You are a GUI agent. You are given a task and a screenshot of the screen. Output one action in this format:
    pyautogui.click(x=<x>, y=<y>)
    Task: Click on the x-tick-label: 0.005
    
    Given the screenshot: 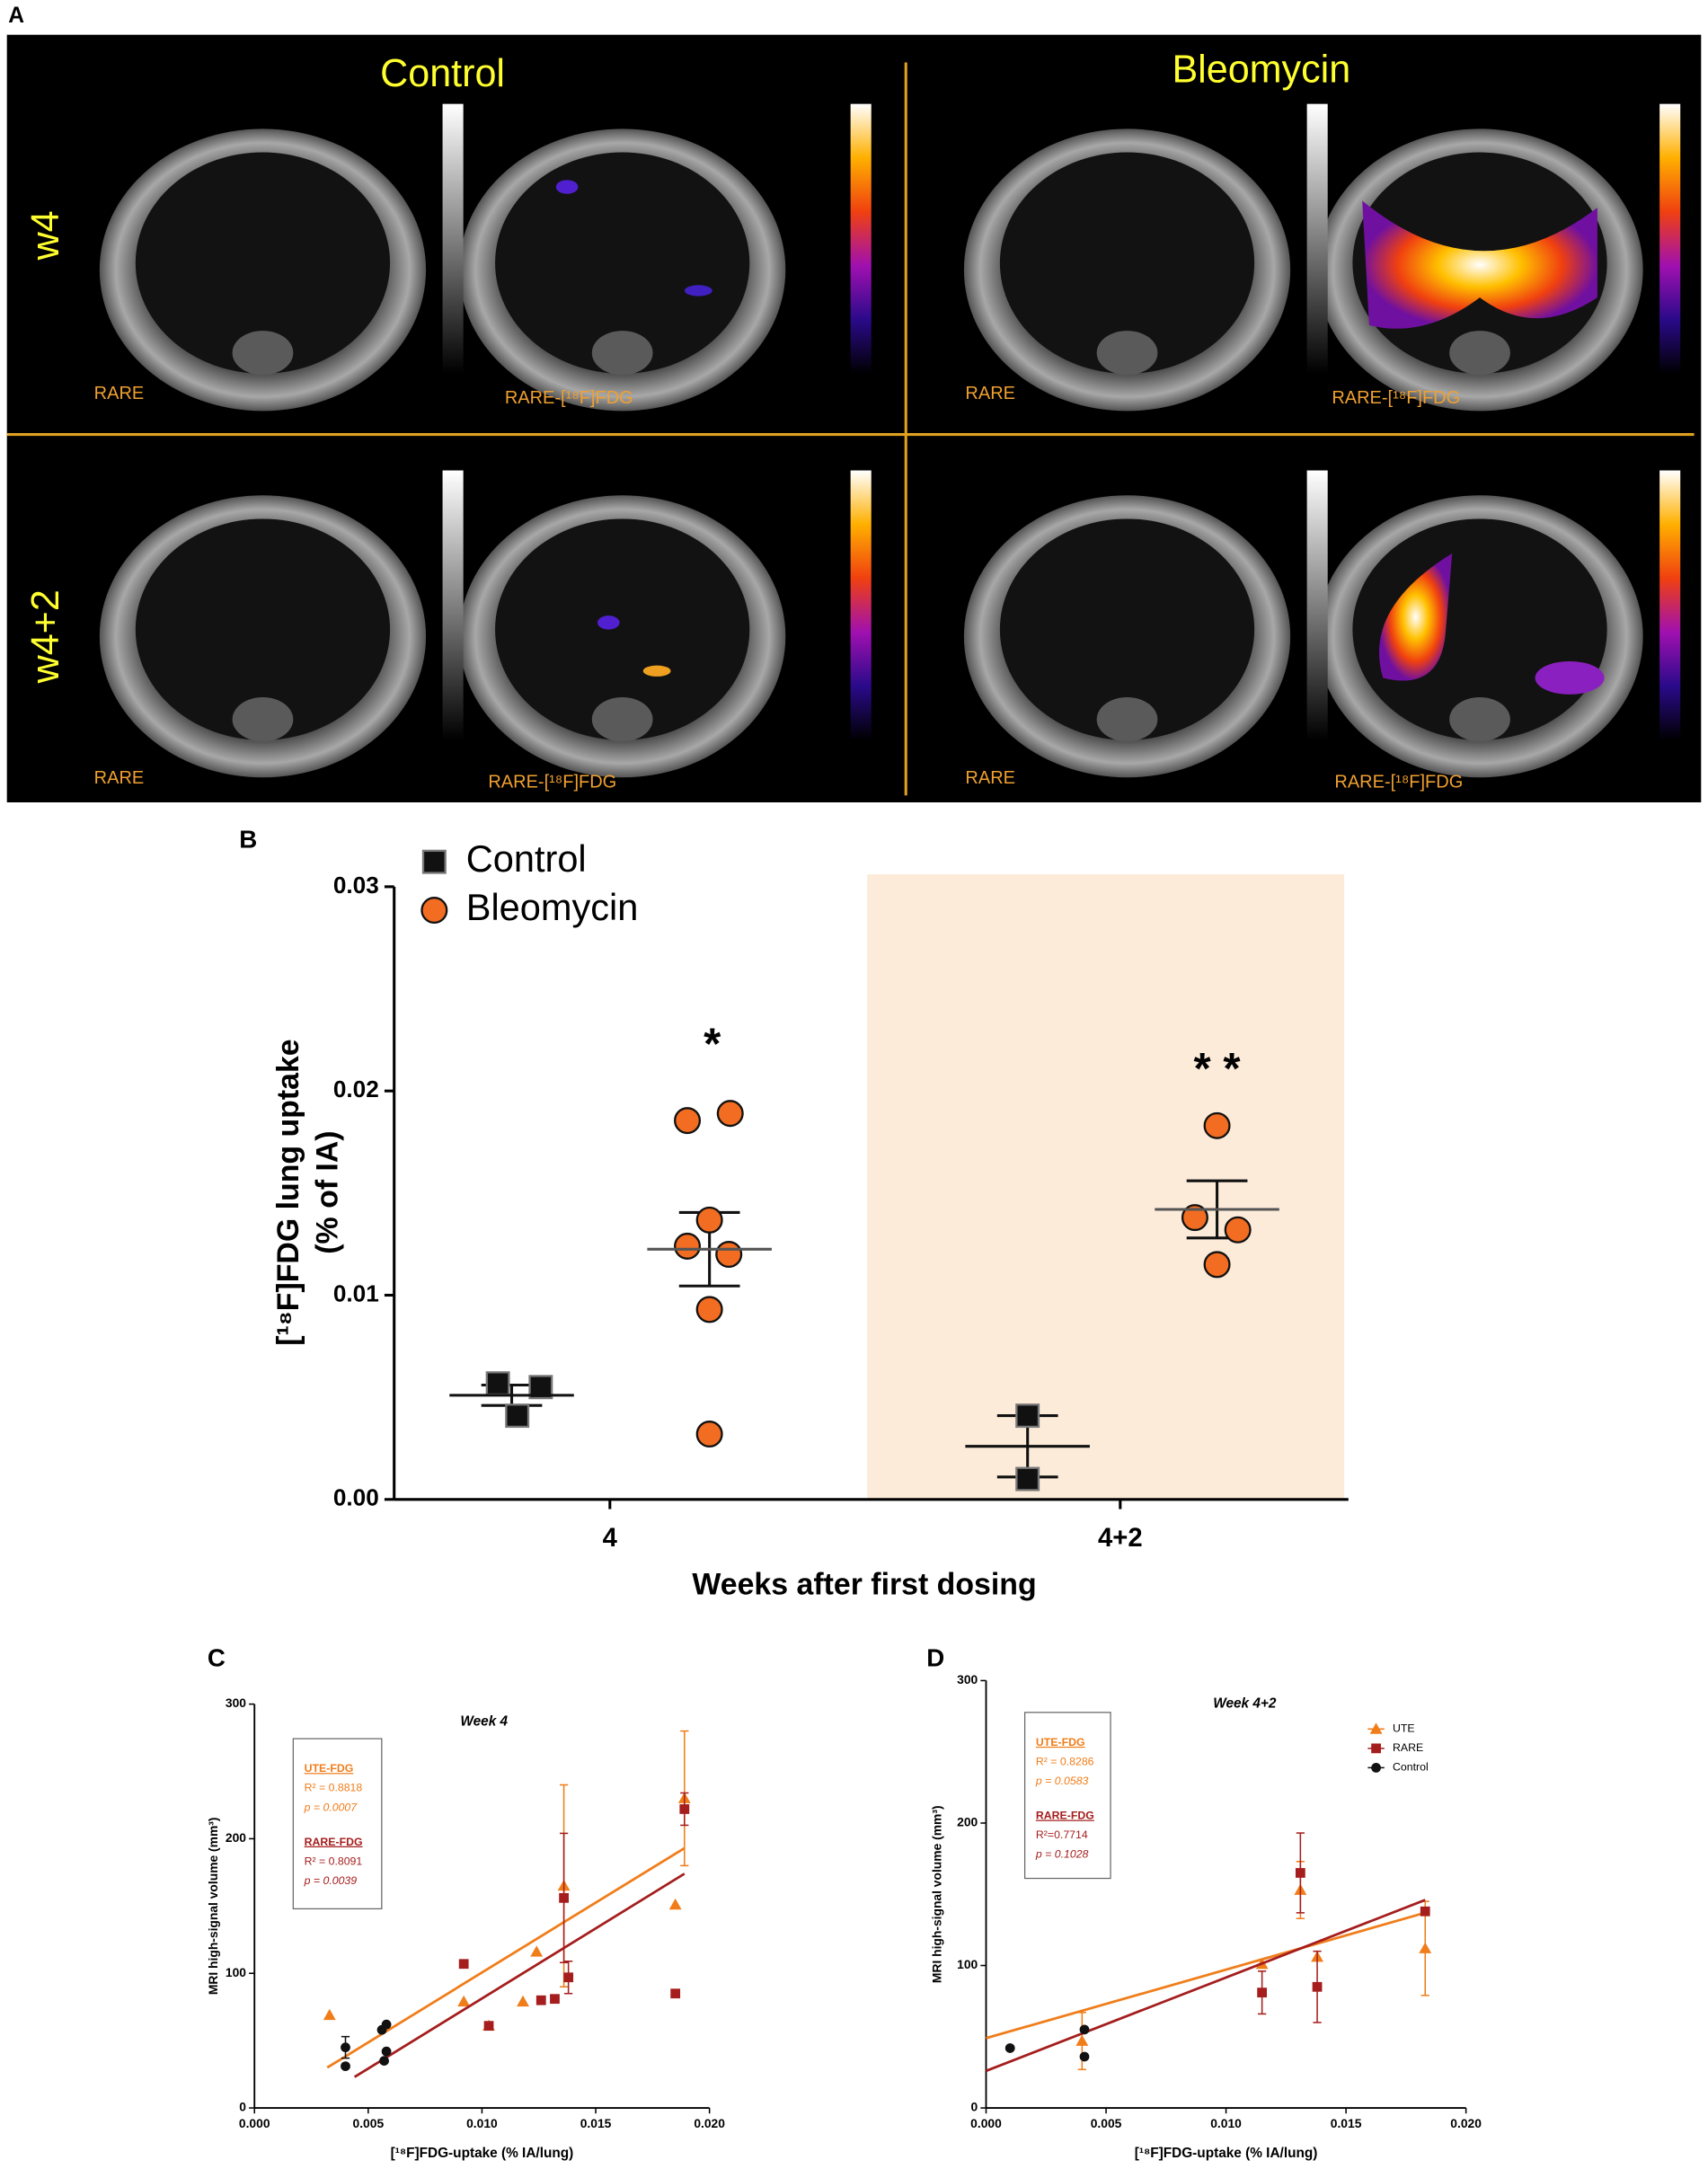 What is the action you would take?
    pyautogui.click(x=369, y=2123)
    